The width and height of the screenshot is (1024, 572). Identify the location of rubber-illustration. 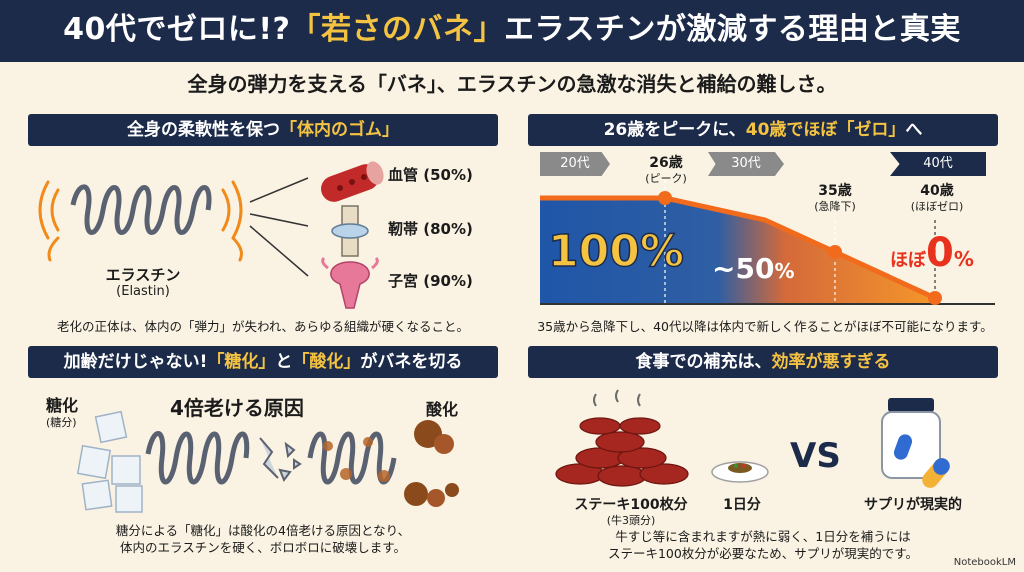
(211, 235).